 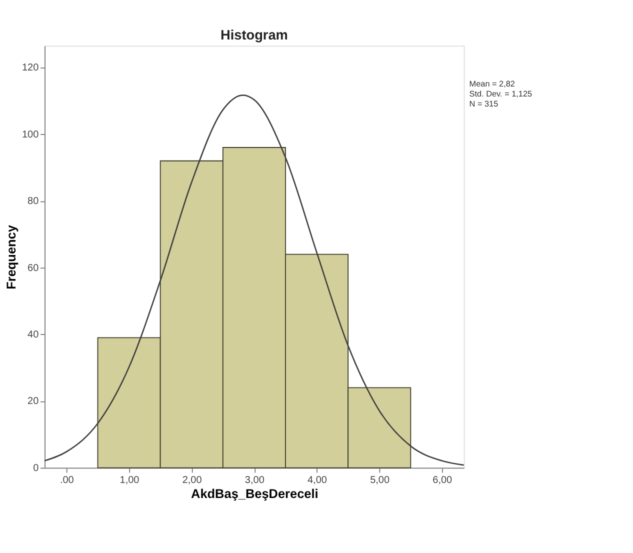 I want to click on y-tick-label: 60, so click(x=34, y=268).